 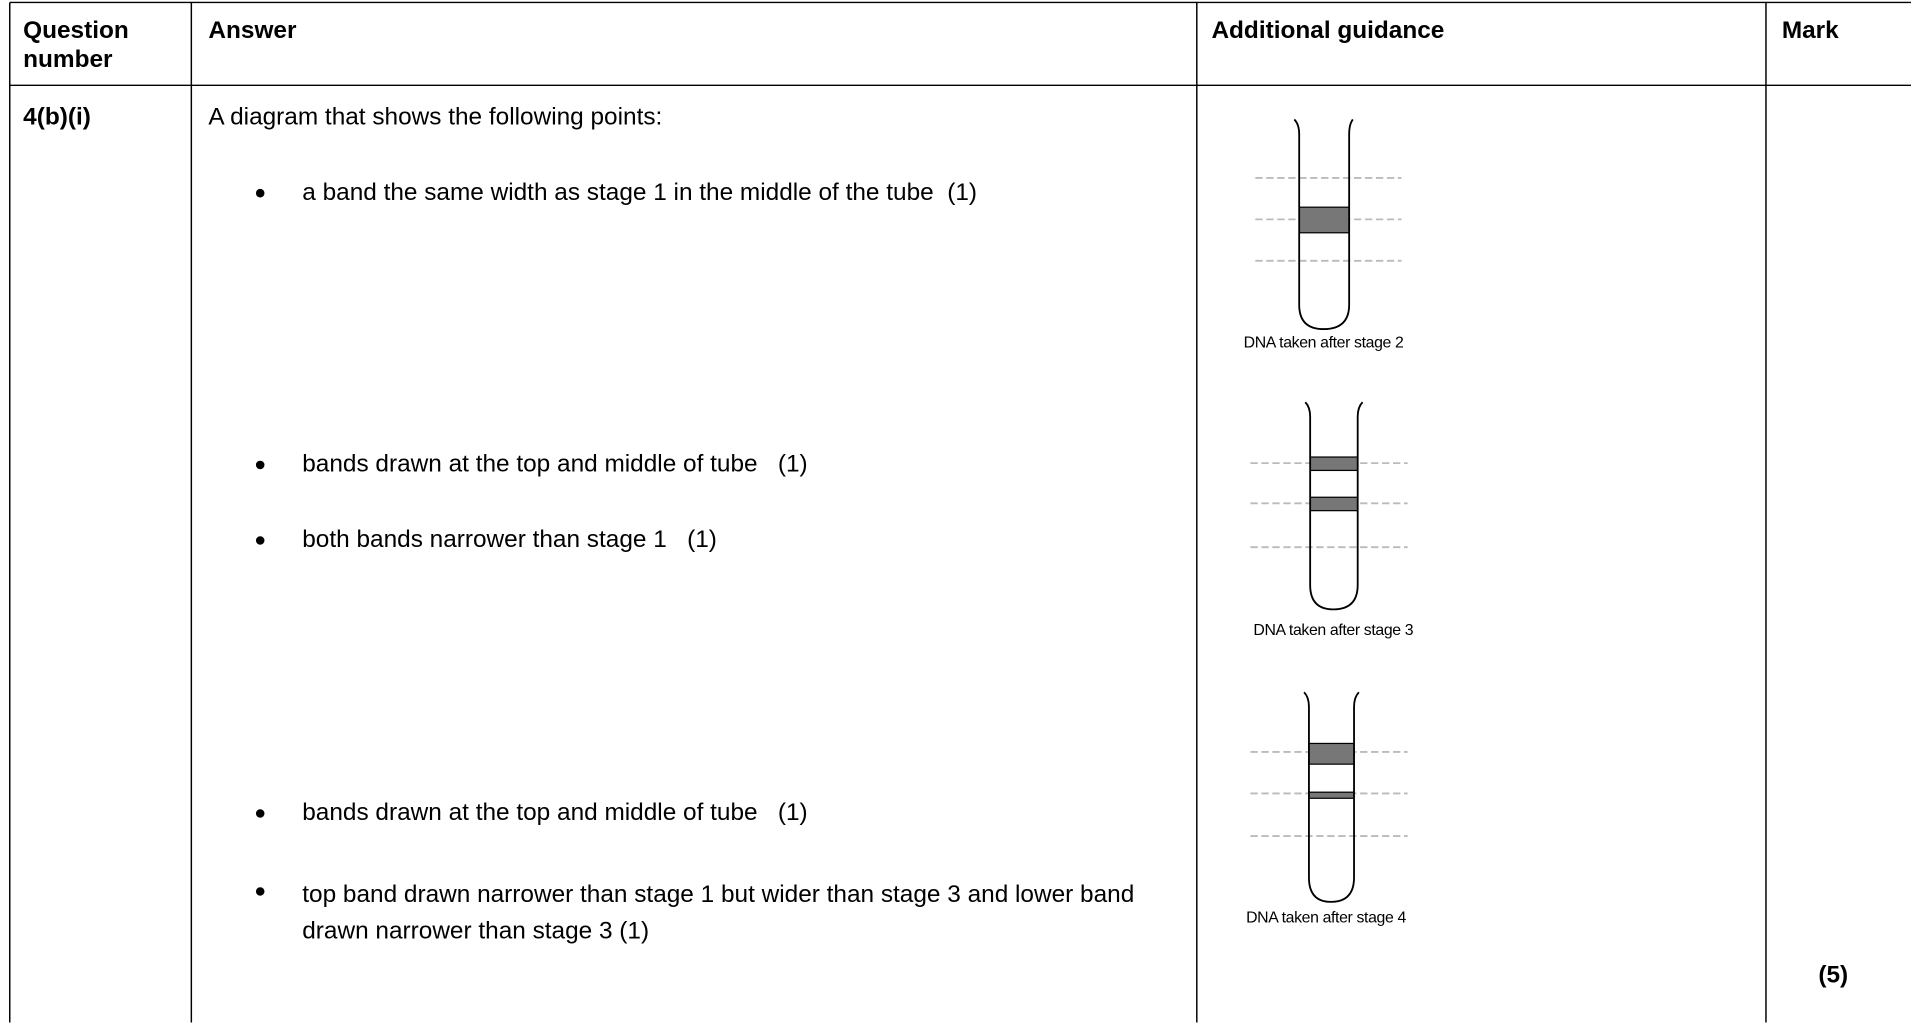 I want to click on diagram-caption: DNA taken after stage 4, so click(x=1326, y=917).